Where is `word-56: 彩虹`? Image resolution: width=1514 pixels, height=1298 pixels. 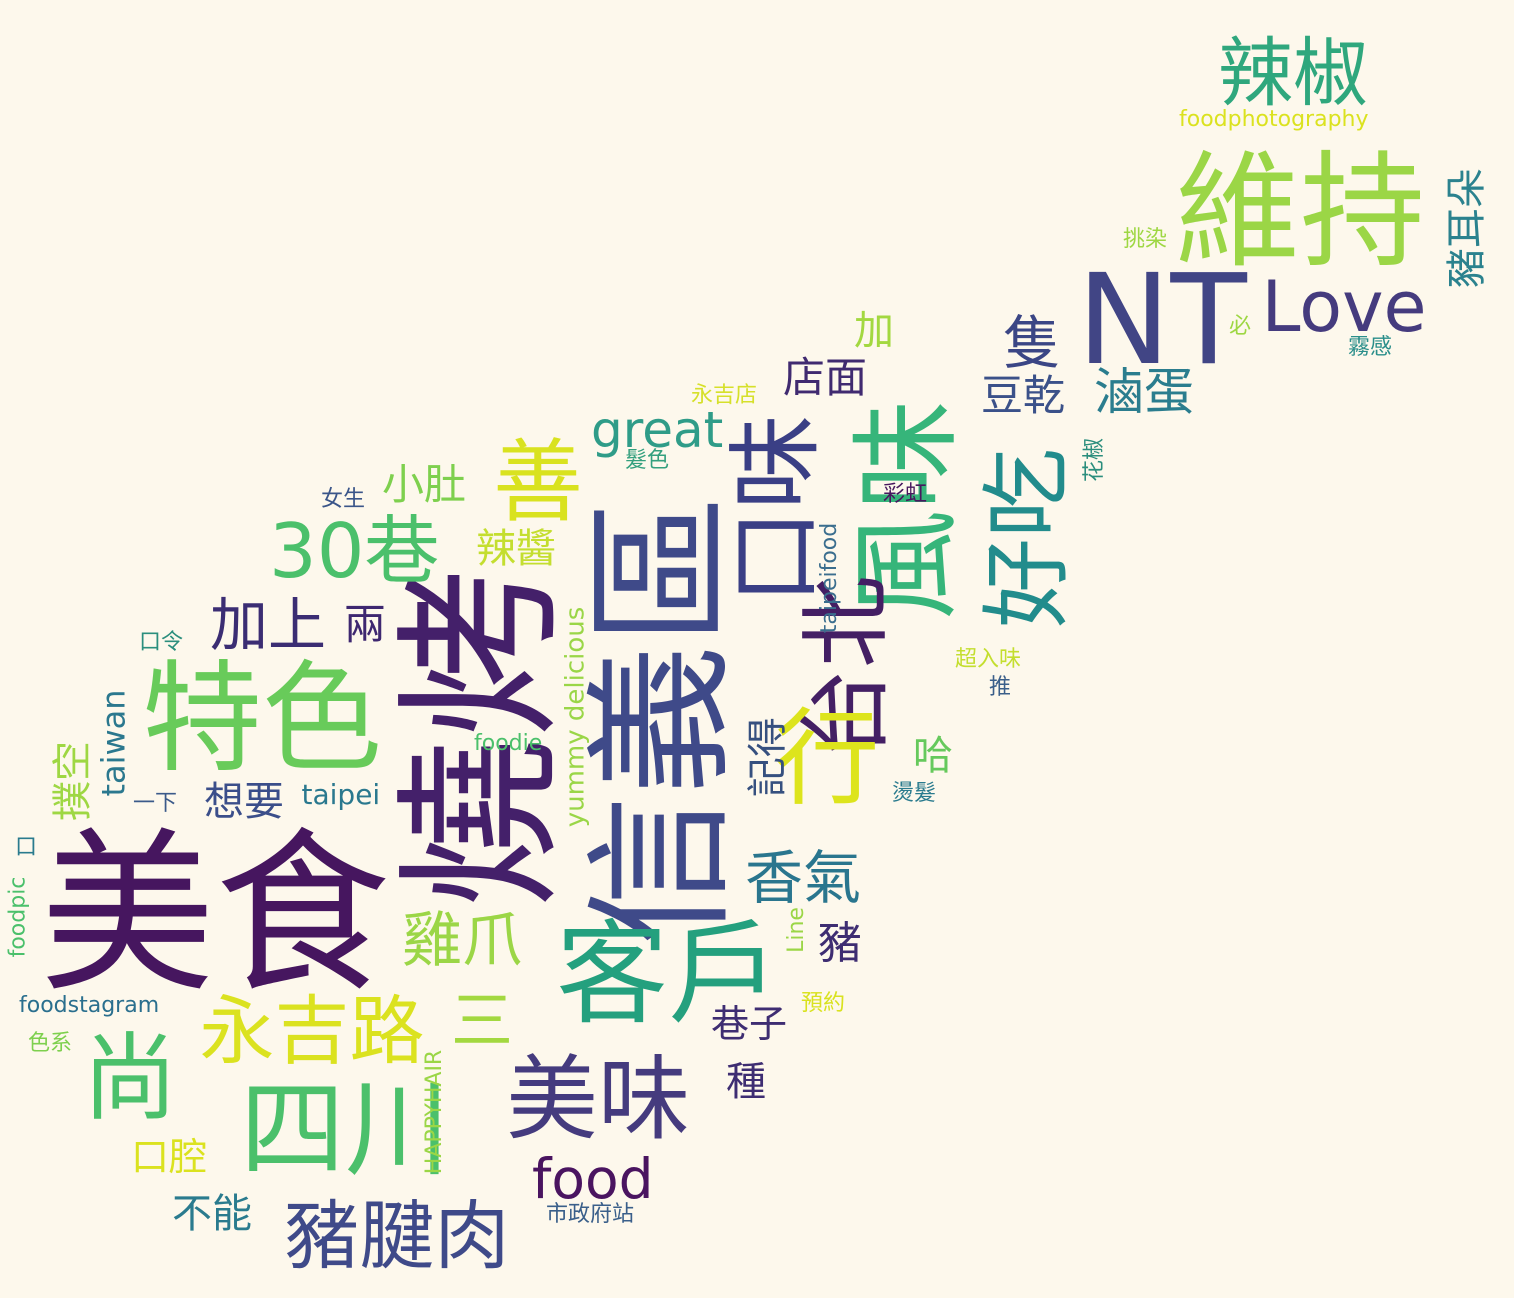
word-56: 彩虹 is located at coordinates (905, 494).